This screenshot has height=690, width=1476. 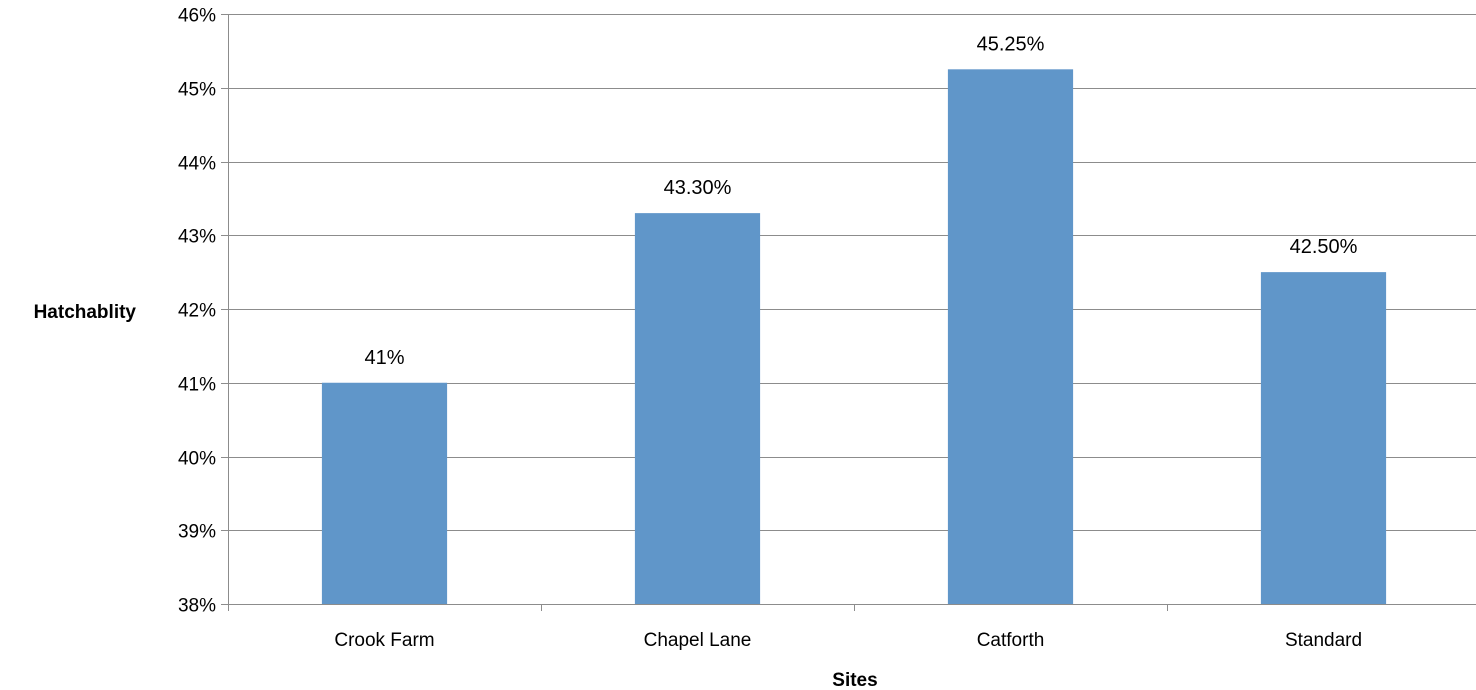 I want to click on data-label: 45.25%, so click(x=1011, y=44).